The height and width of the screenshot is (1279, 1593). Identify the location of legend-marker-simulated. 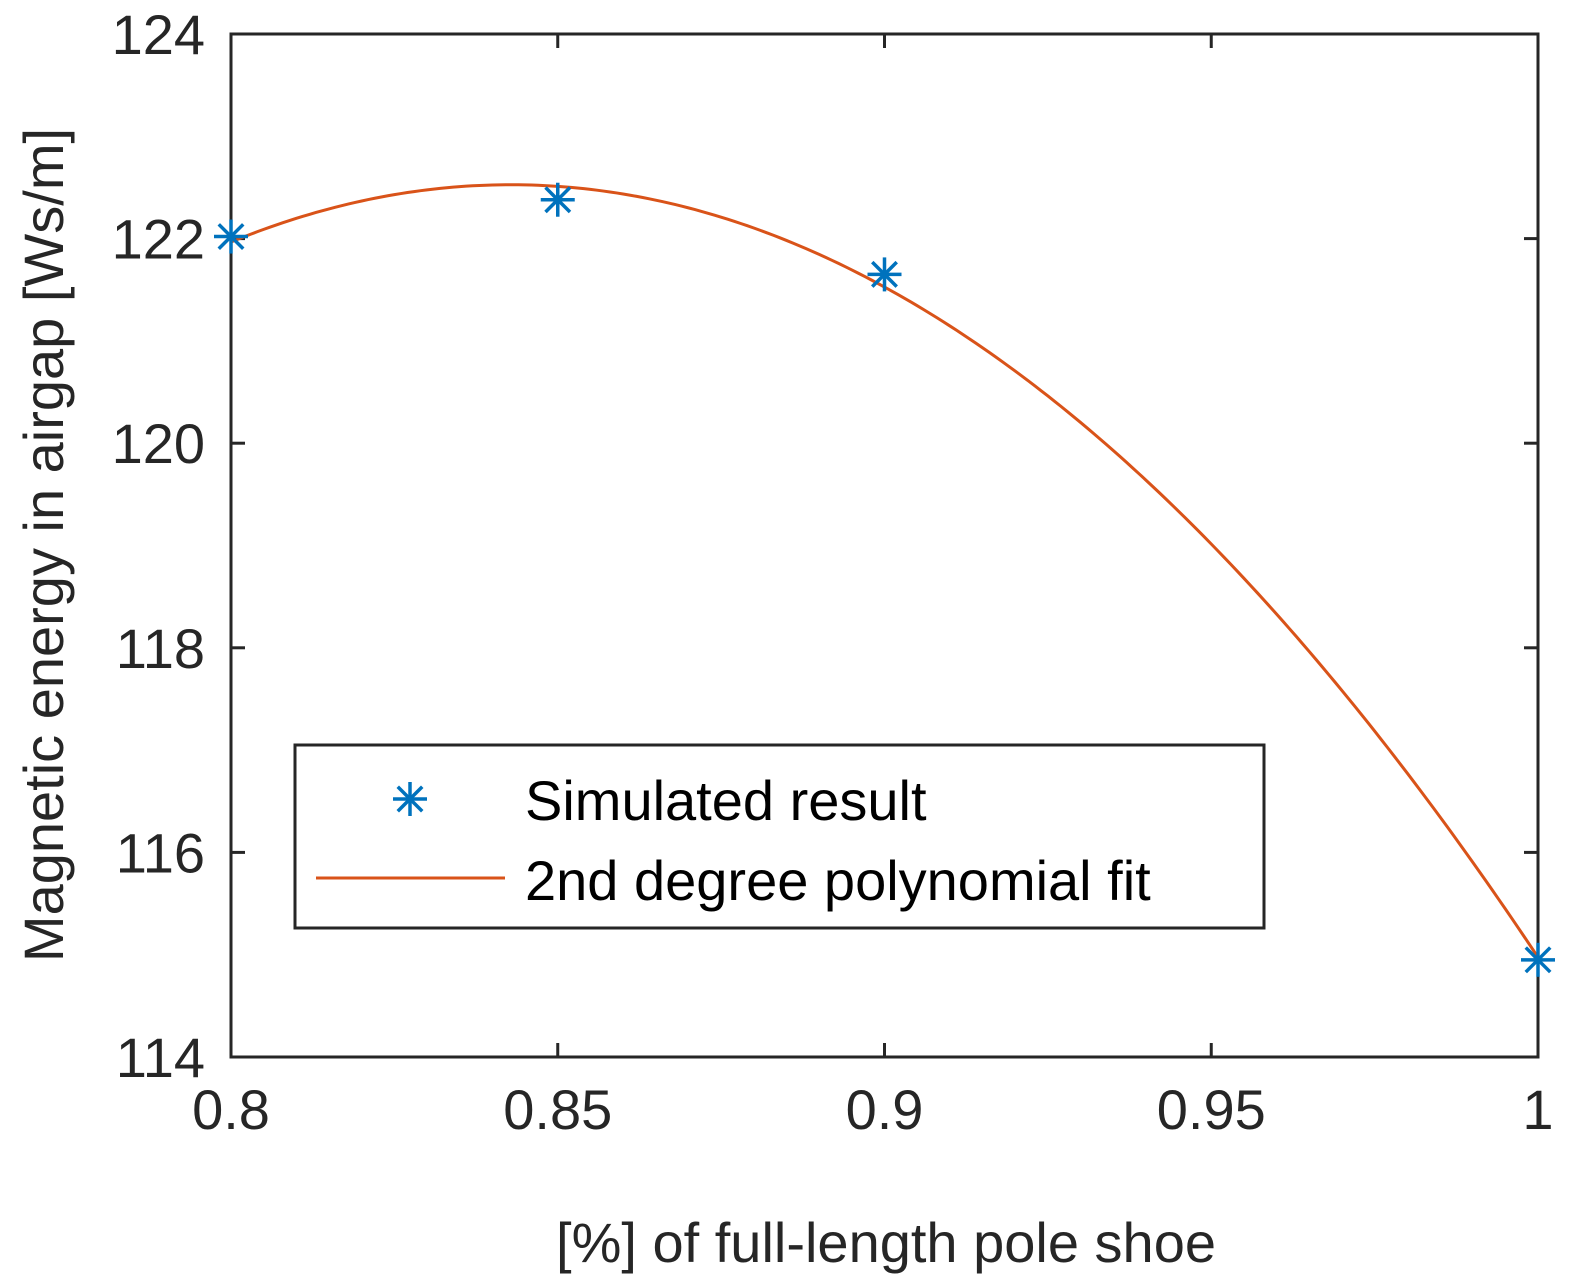
(410, 799).